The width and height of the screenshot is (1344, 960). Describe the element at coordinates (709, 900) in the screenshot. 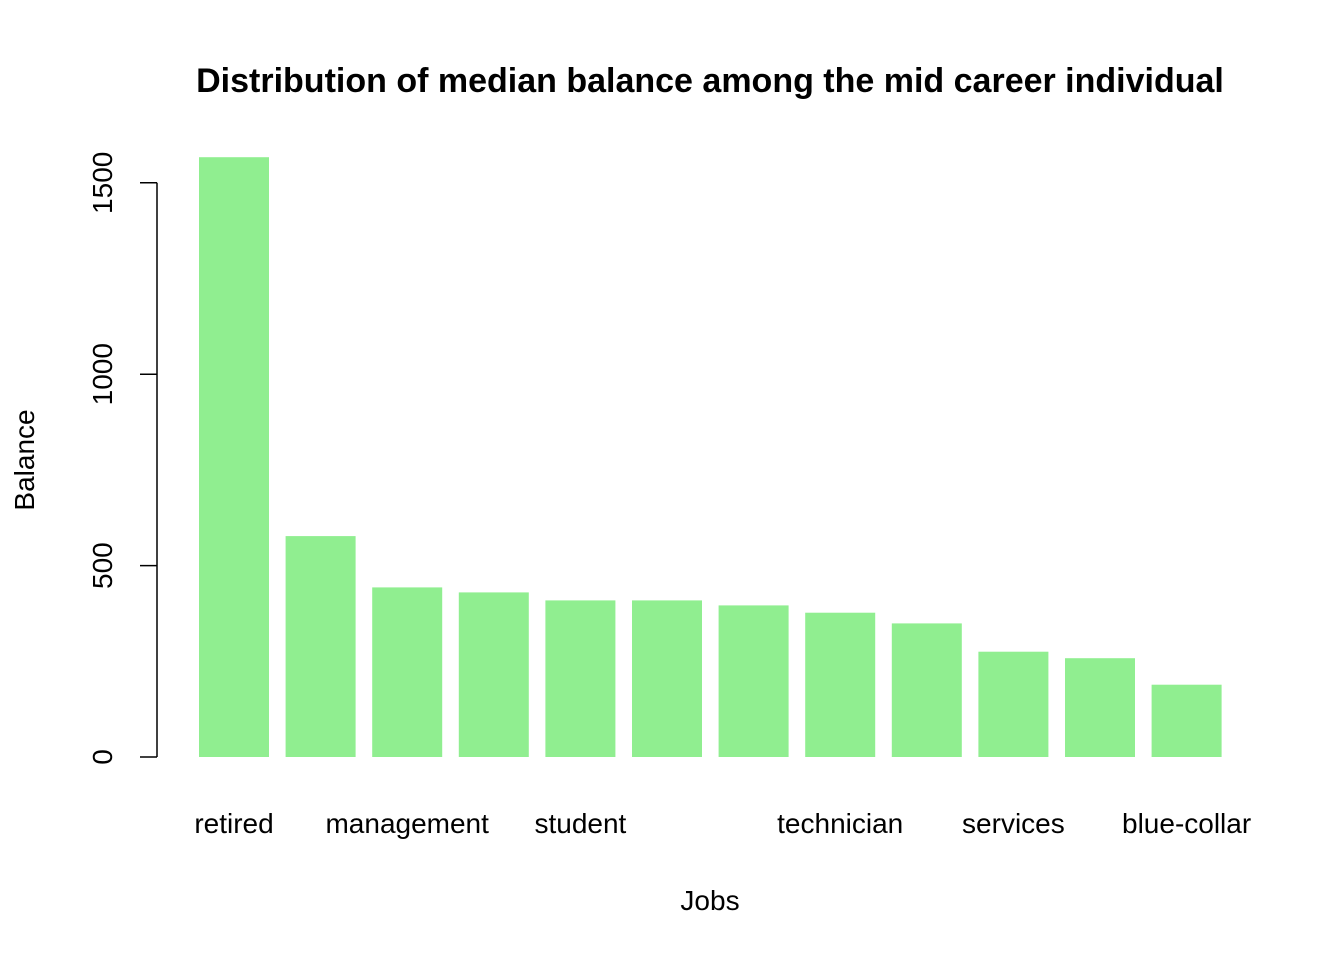

I see `x-axis-label: Jobs` at that location.